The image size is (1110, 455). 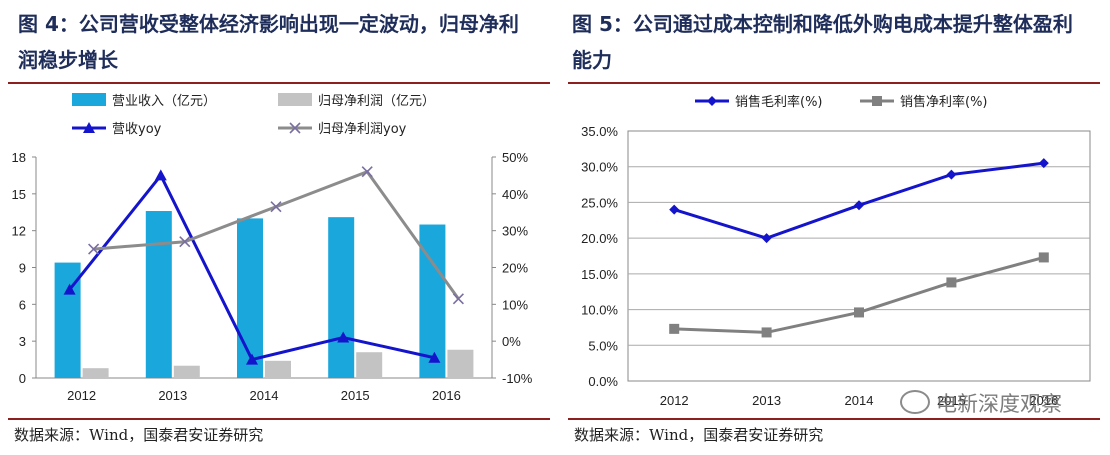 I want to click on net-margin-line, so click(x=859, y=294).